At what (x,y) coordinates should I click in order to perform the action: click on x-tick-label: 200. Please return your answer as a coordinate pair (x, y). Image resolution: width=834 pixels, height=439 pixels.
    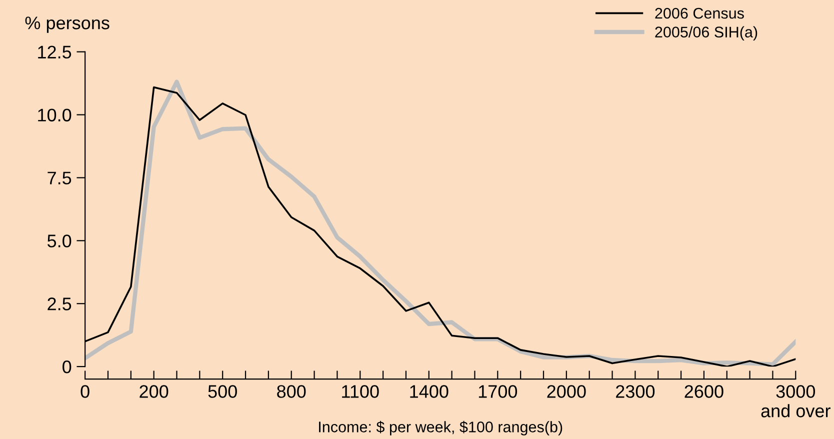
    Looking at the image, I should click on (154, 391).